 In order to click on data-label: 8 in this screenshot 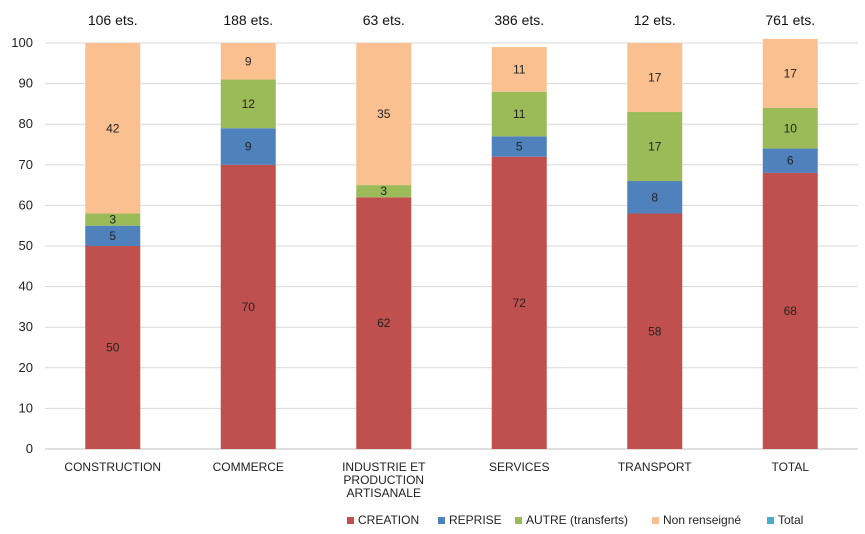, I will do `click(654, 197)`.